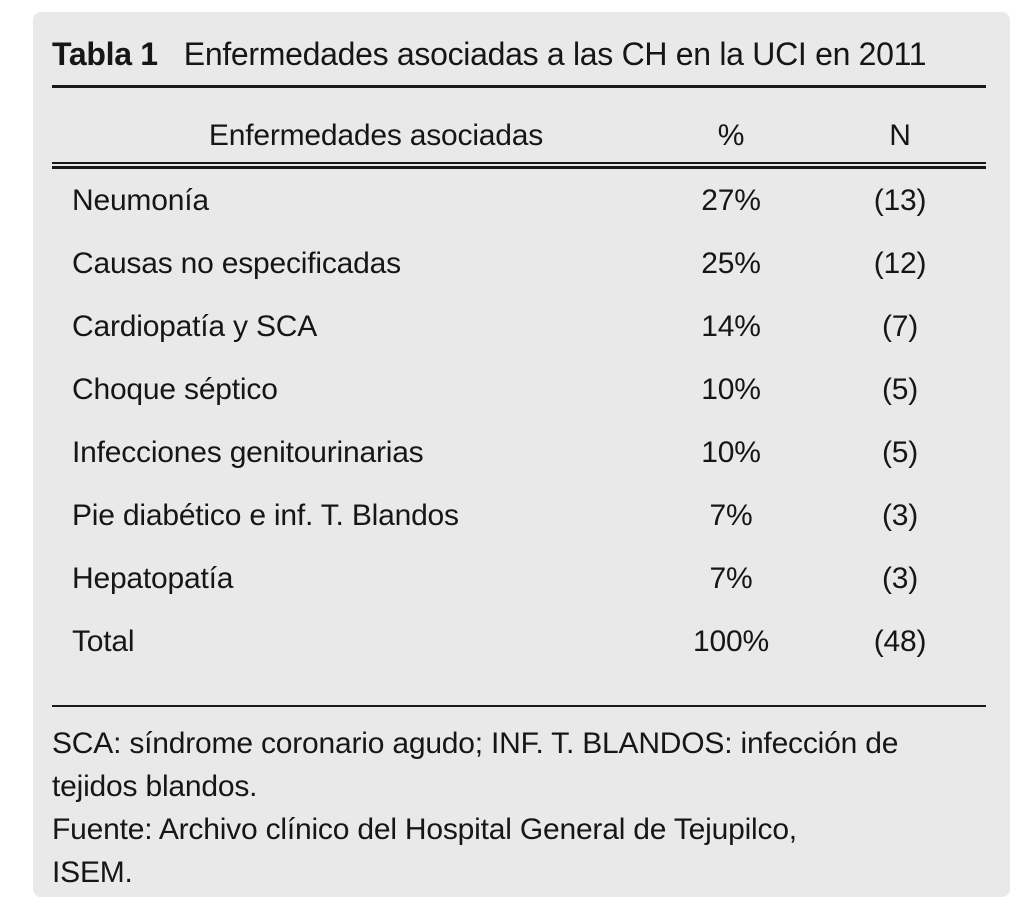  Describe the element at coordinates (519, 578) in the screenshot. I see `table-row: Hepatopatía 7% (3)` at that location.